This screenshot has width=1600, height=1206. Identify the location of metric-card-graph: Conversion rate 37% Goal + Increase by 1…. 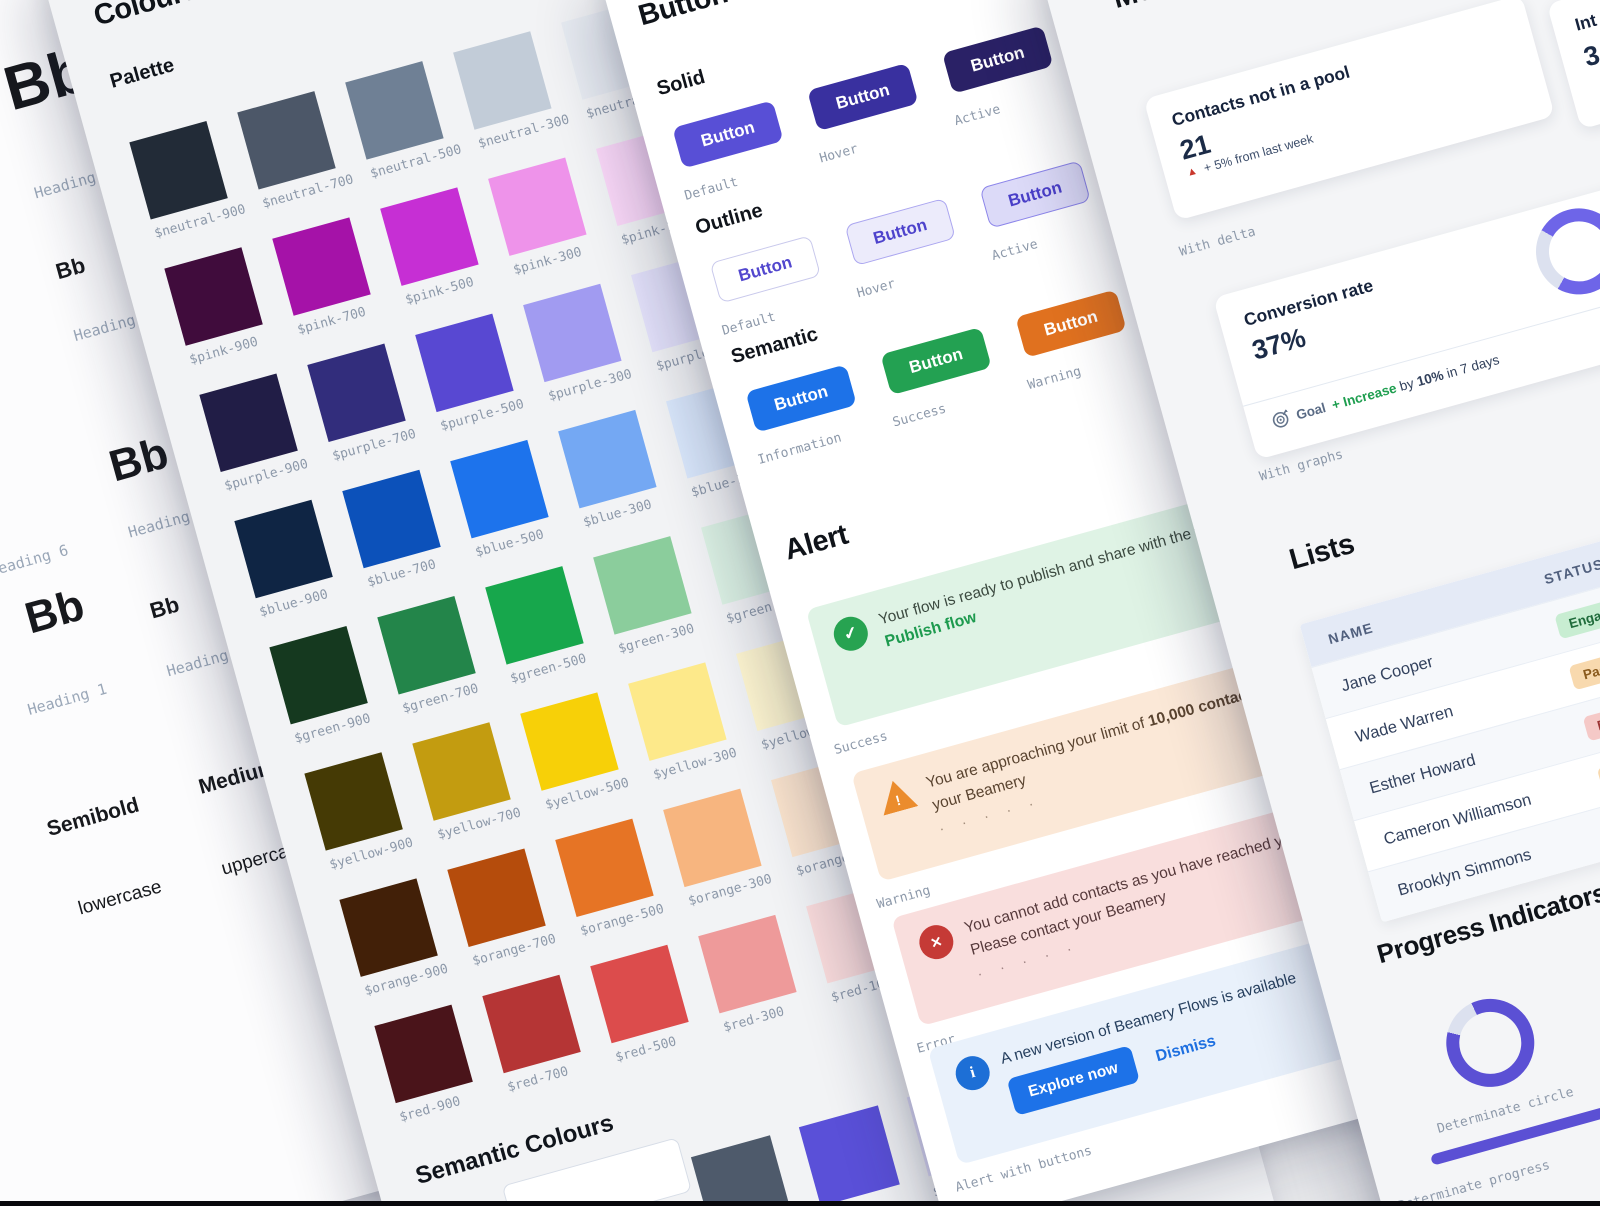
(1406, 321).